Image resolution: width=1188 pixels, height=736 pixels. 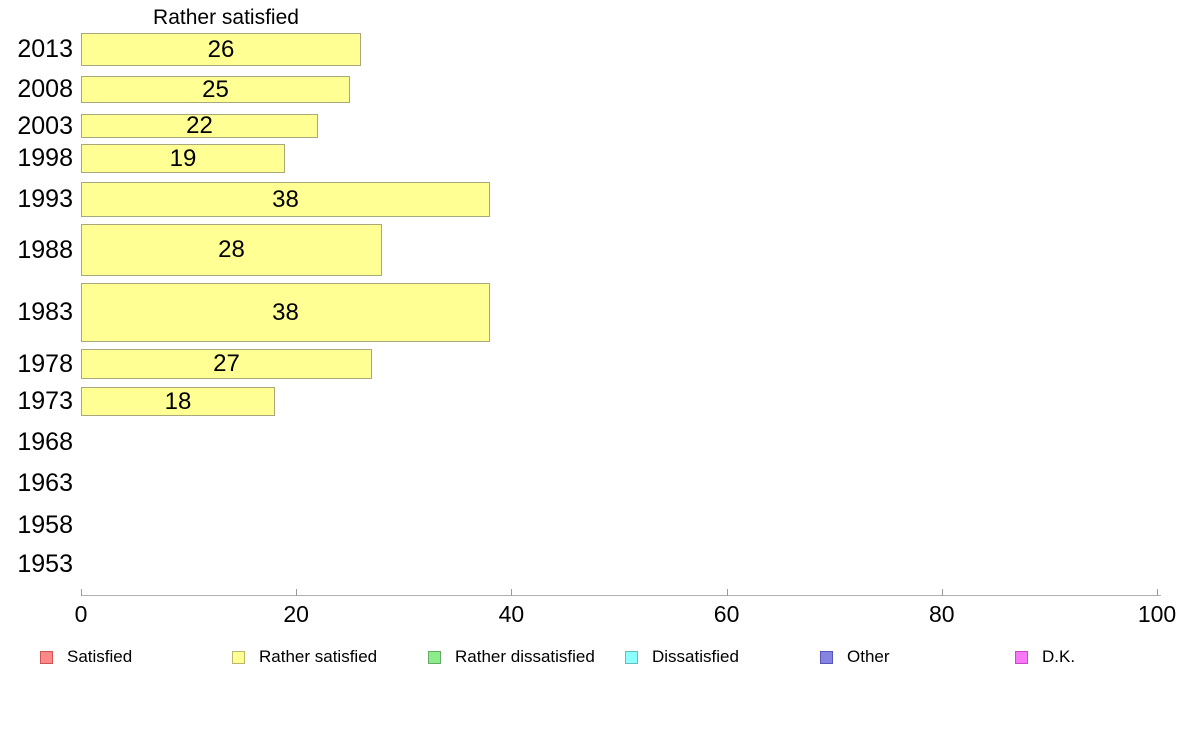 I want to click on y-axis-label: 1968, so click(x=45, y=441).